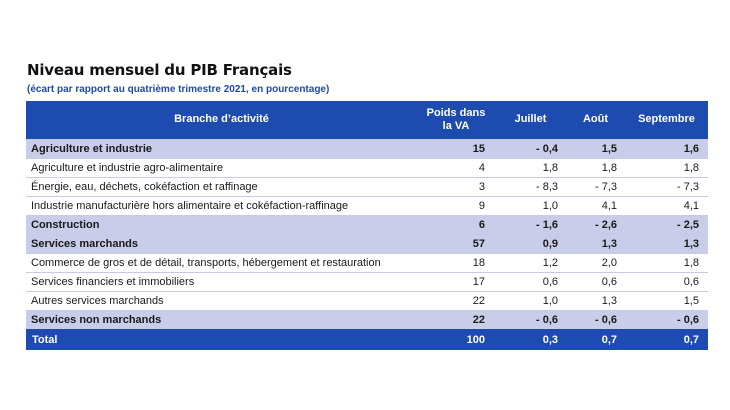 The width and height of the screenshot is (730, 410). What do you see at coordinates (456, 125) in the screenshot?
I see `header-weight-line2: la VA` at bounding box center [456, 125].